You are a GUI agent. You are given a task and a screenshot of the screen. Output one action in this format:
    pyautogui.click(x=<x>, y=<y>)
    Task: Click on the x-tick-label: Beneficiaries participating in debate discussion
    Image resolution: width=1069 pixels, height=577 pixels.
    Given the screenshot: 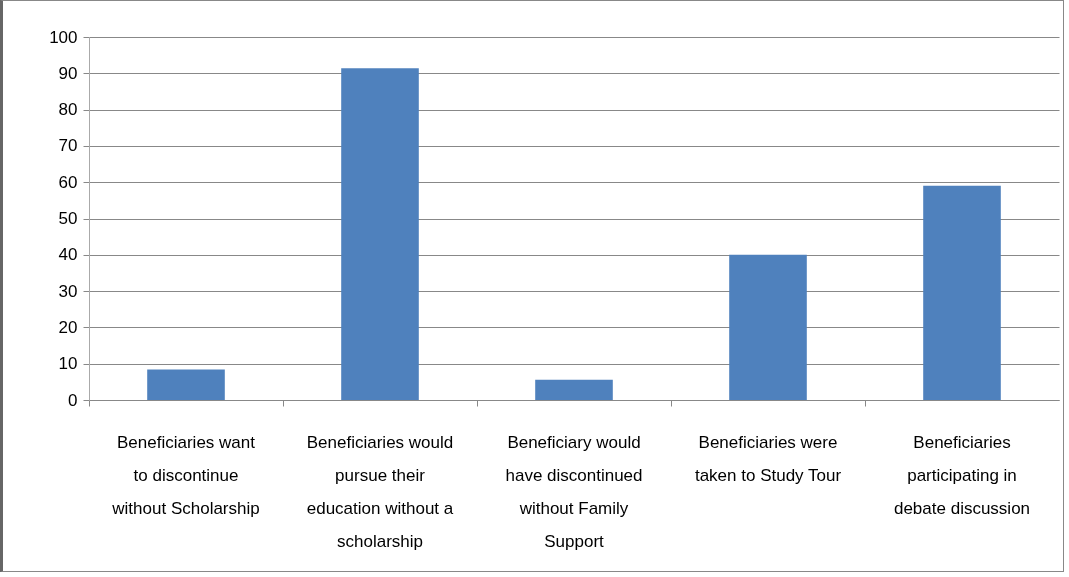 What is the action you would take?
    pyautogui.click(x=962, y=475)
    